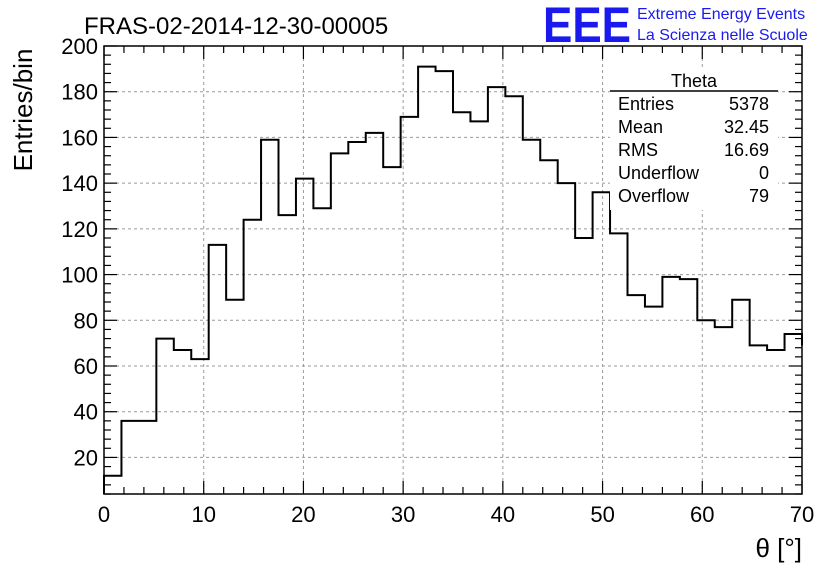 Image resolution: width=836 pixels, height=572 pixels. What do you see at coordinates (23, 110) in the screenshot?
I see `y-axis-label: Entries/bin` at bounding box center [23, 110].